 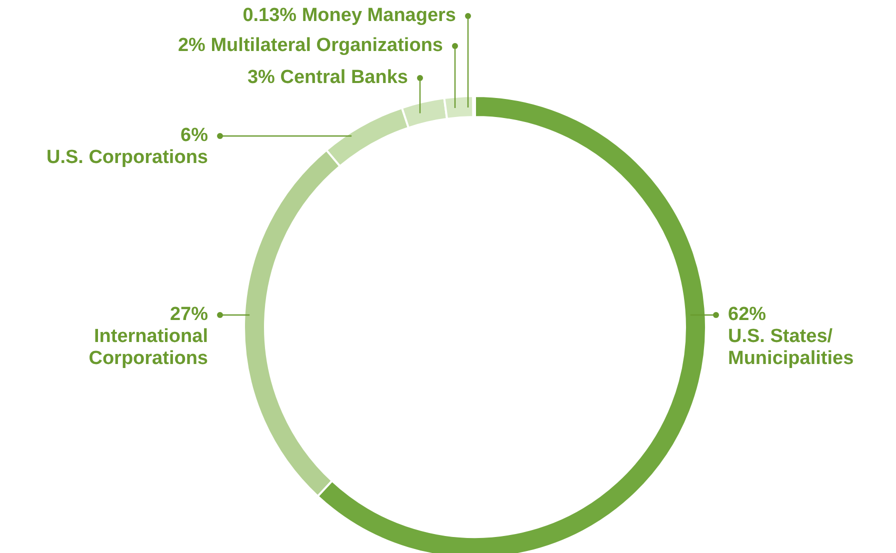 I want to click on data-label: 62%, so click(x=748, y=315).